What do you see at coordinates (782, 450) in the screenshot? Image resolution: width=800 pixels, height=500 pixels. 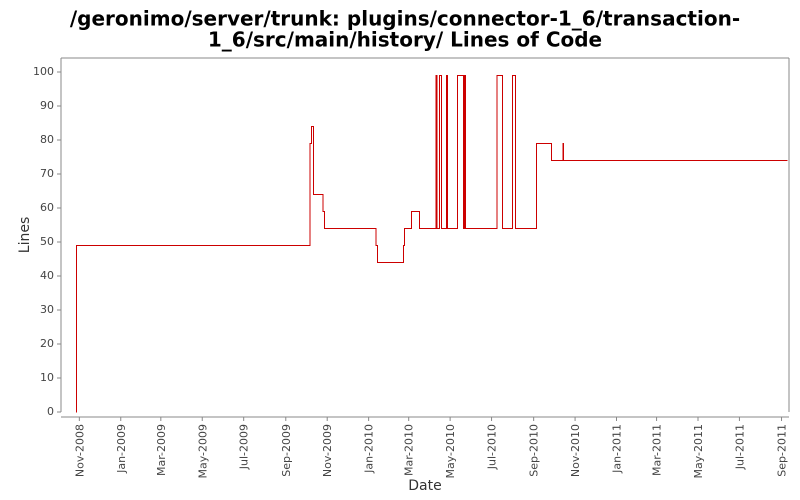 I see `x-tick-label: Sep-2011` at bounding box center [782, 450].